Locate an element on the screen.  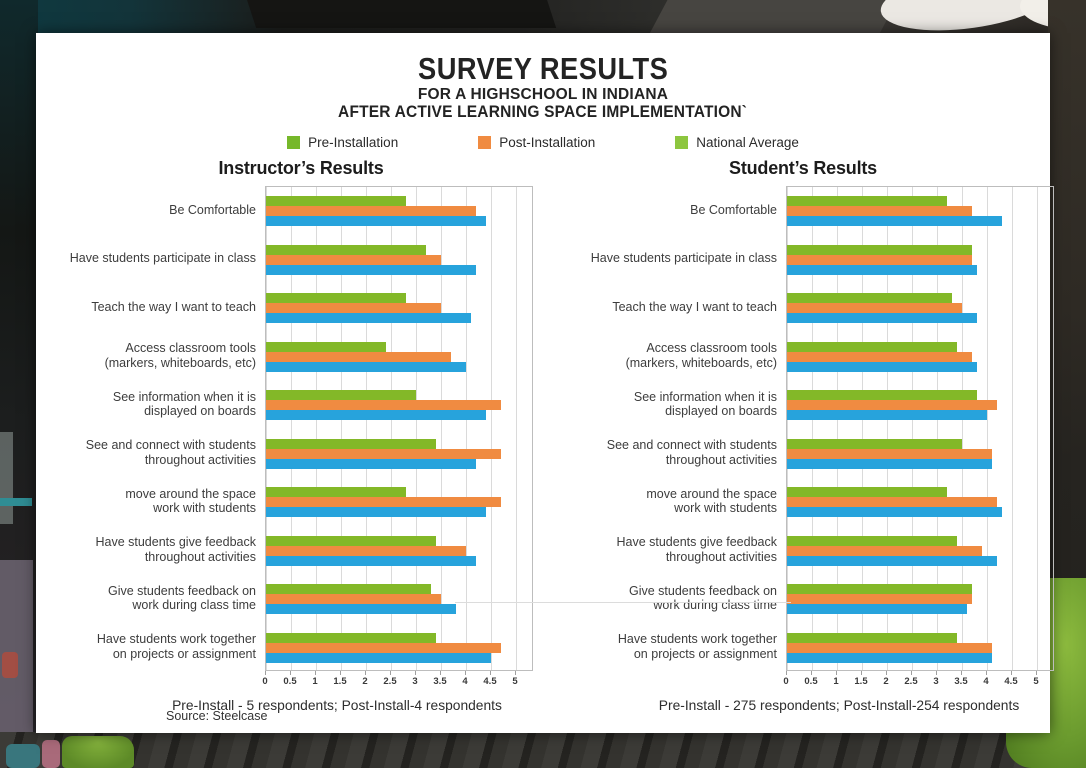
photo-whiteboard is located at coordinates (6, 478).